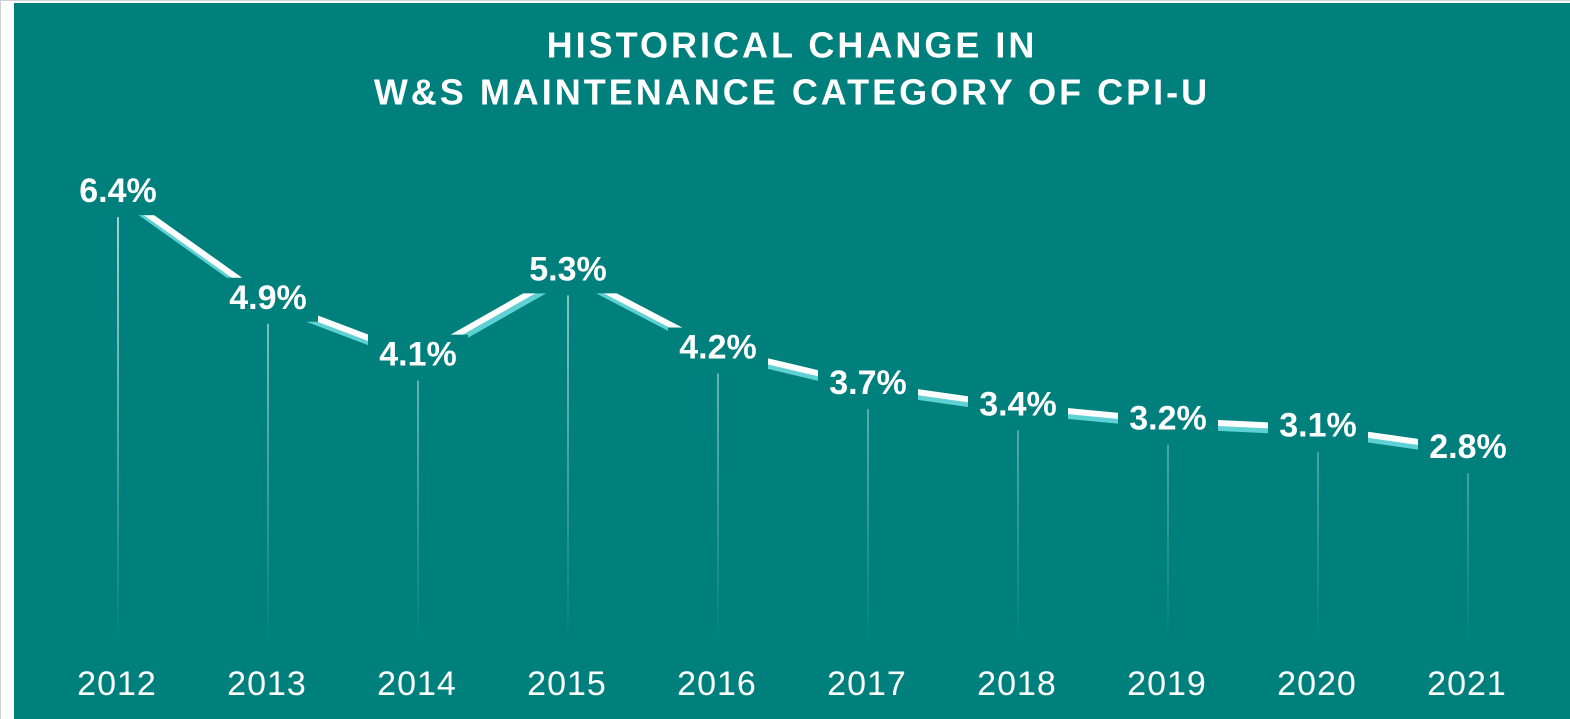 Image resolution: width=1570 pixels, height=719 pixels. What do you see at coordinates (118, 191) in the screenshot?
I see `data-label: 6.4%` at bounding box center [118, 191].